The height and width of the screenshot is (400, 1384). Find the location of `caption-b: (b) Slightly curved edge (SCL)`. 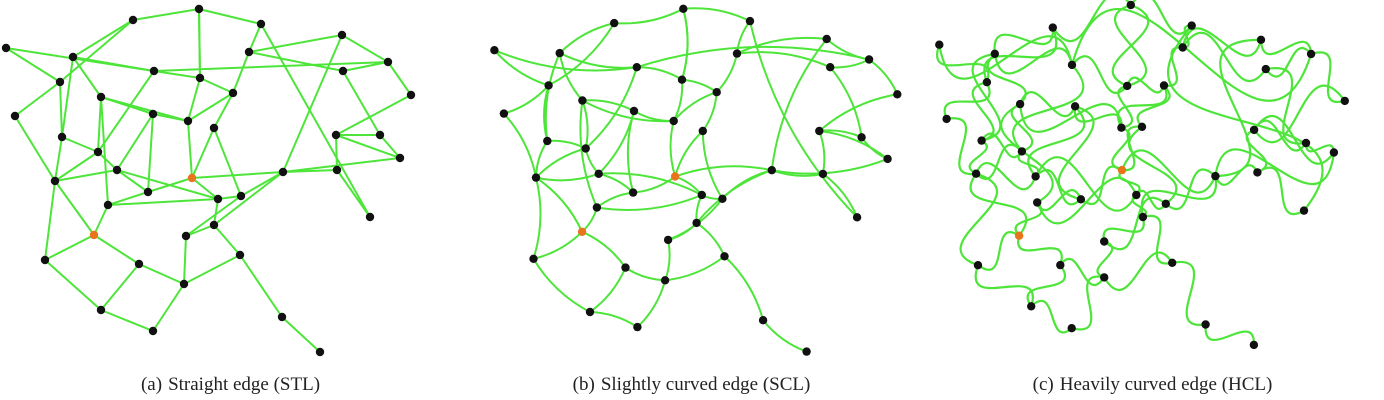

caption-b: (b) Slightly curved edge (SCL) is located at coordinates (691, 385).